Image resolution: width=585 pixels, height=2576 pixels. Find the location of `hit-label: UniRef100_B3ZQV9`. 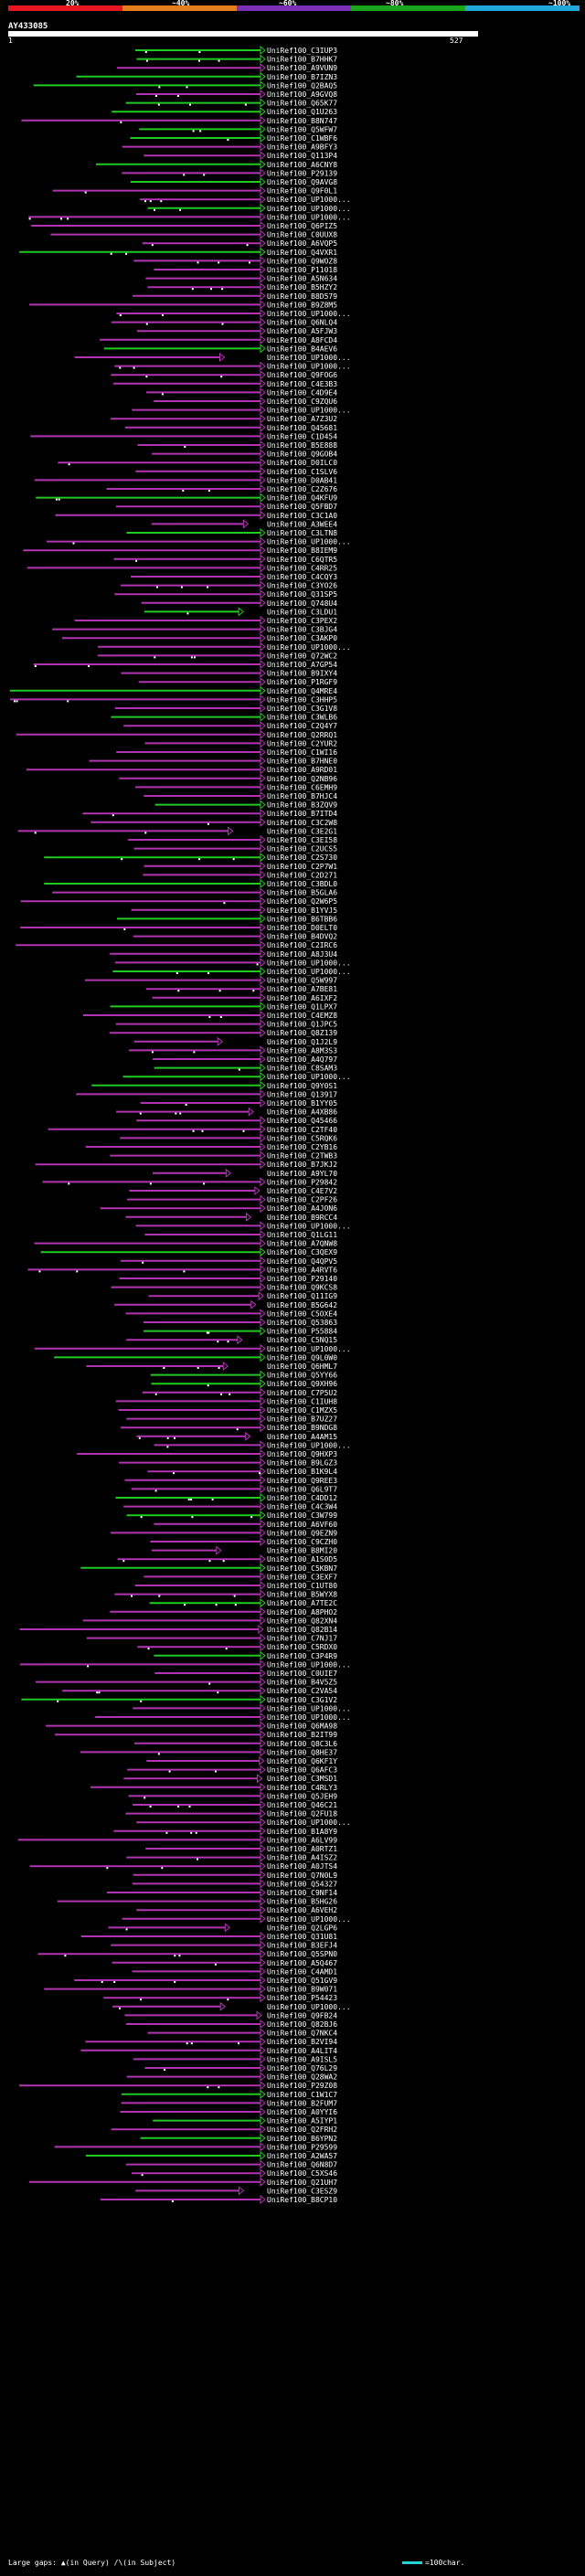

hit-label: UniRef100_B3ZQV9 is located at coordinates (302, 805).